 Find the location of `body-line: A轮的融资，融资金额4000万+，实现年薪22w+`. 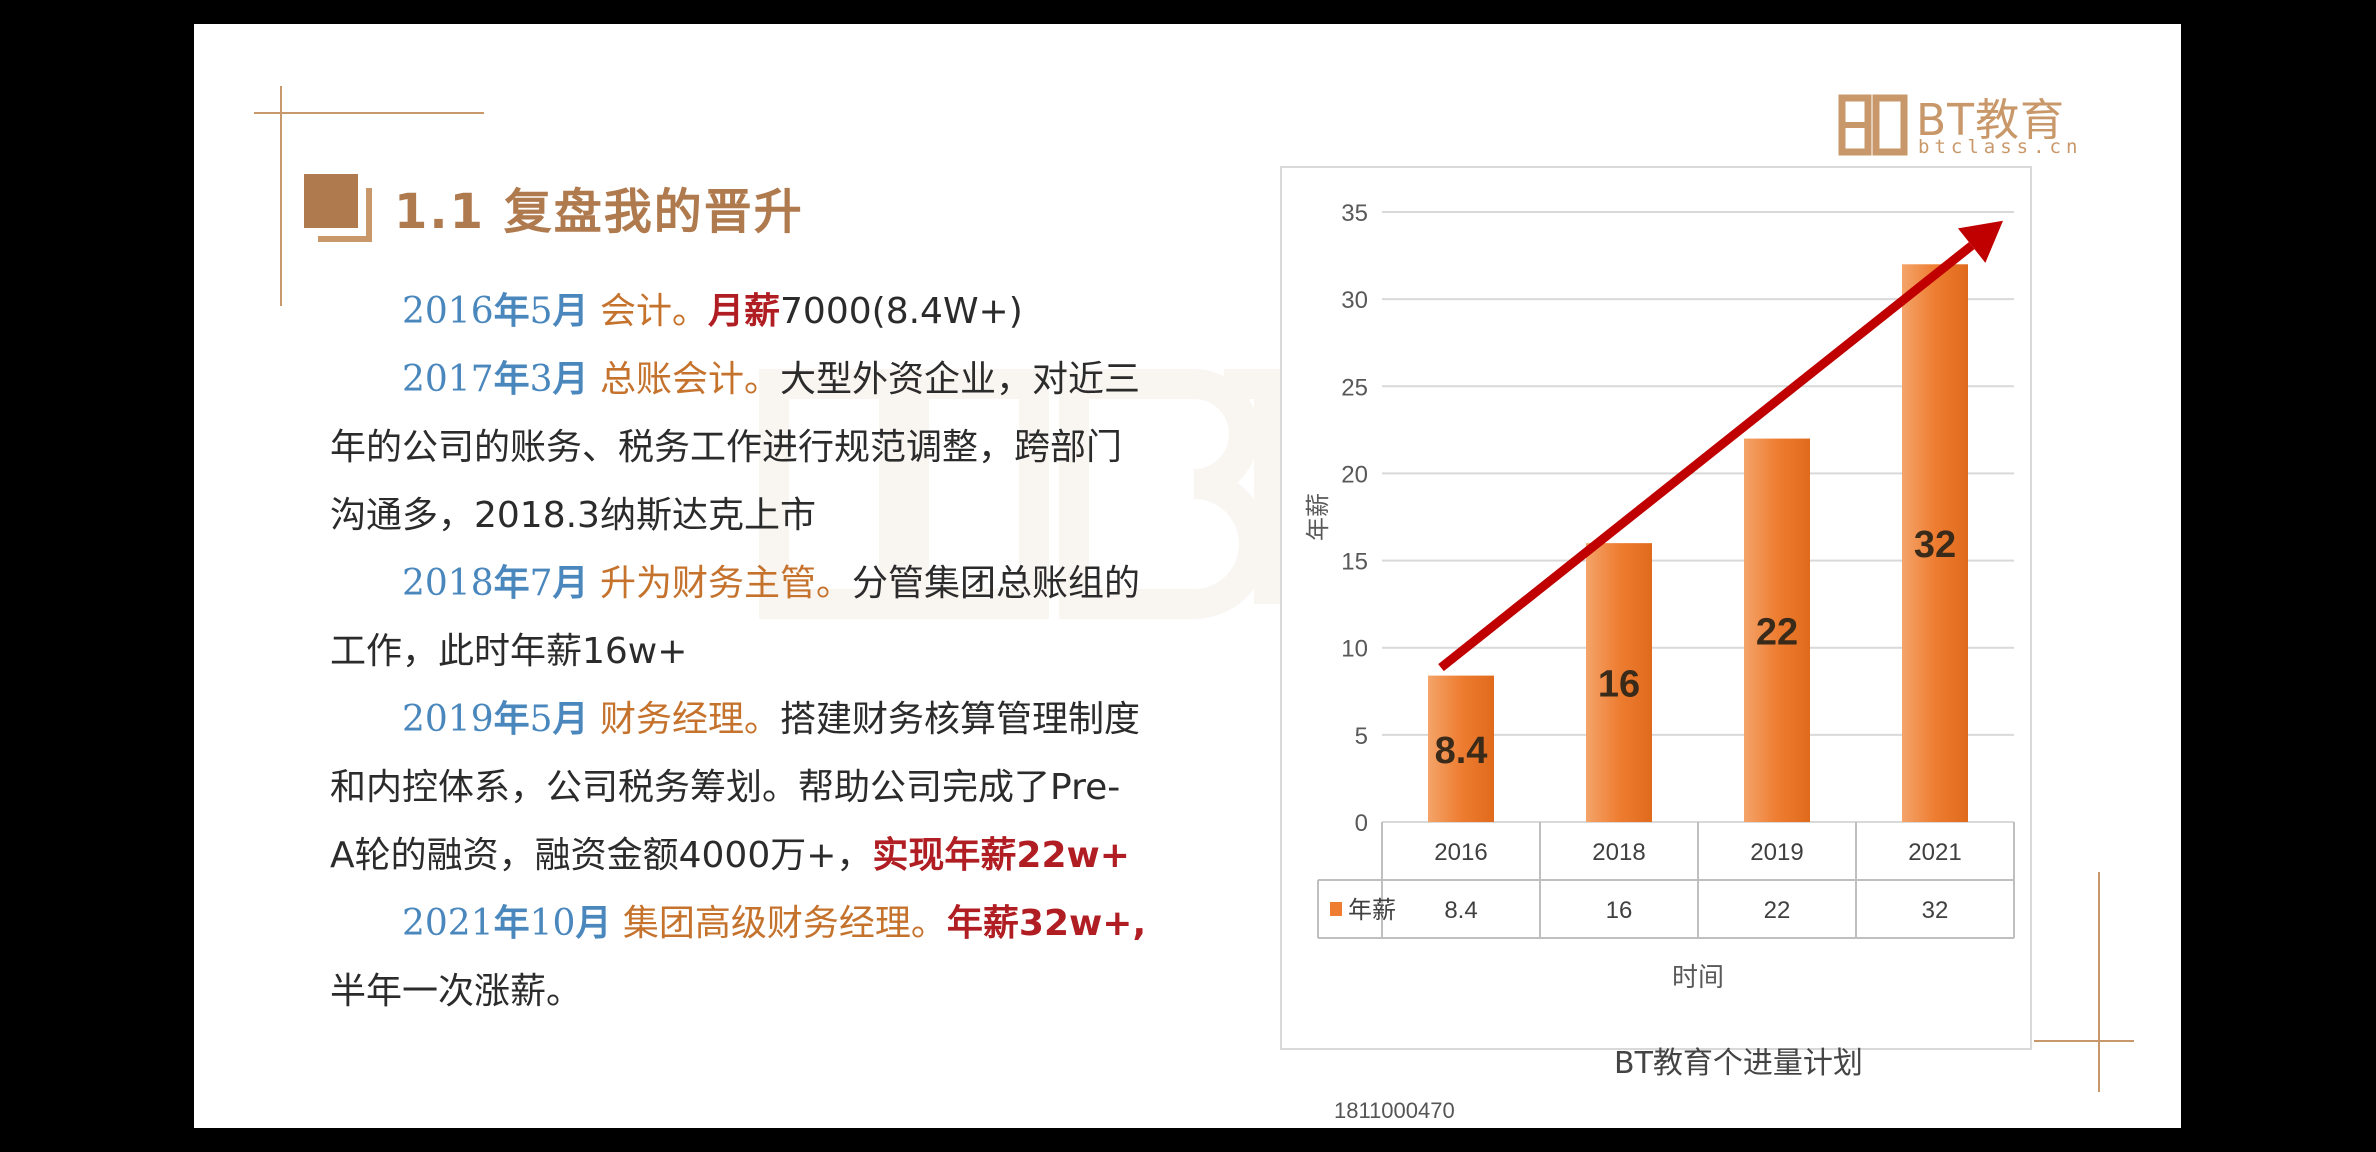

body-line: A轮的融资，融资金额4000万+，实现年薪22w+ is located at coordinates (730, 855).